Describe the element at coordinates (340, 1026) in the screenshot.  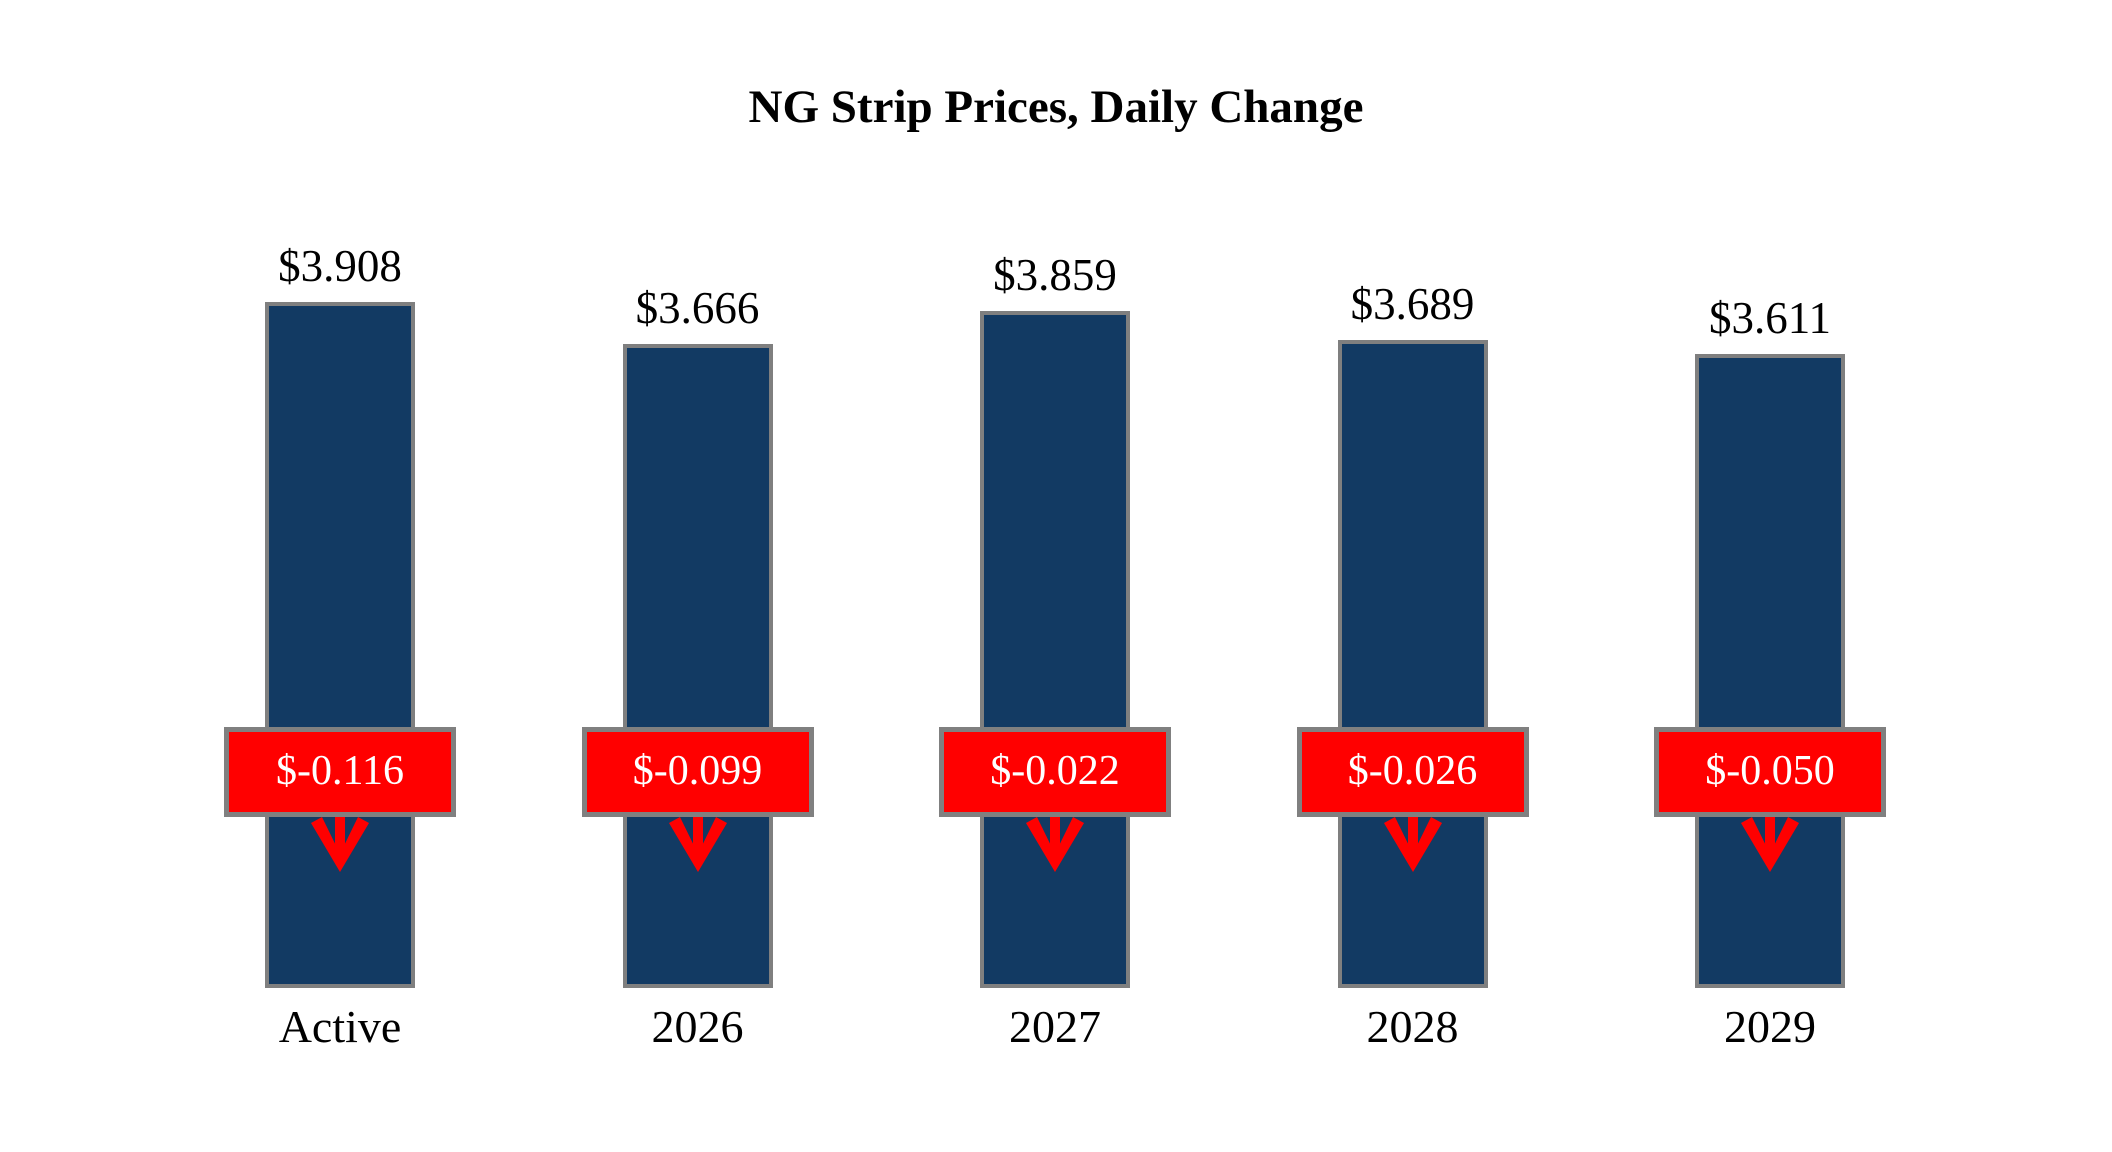
I see `category-label: Active` at that location.